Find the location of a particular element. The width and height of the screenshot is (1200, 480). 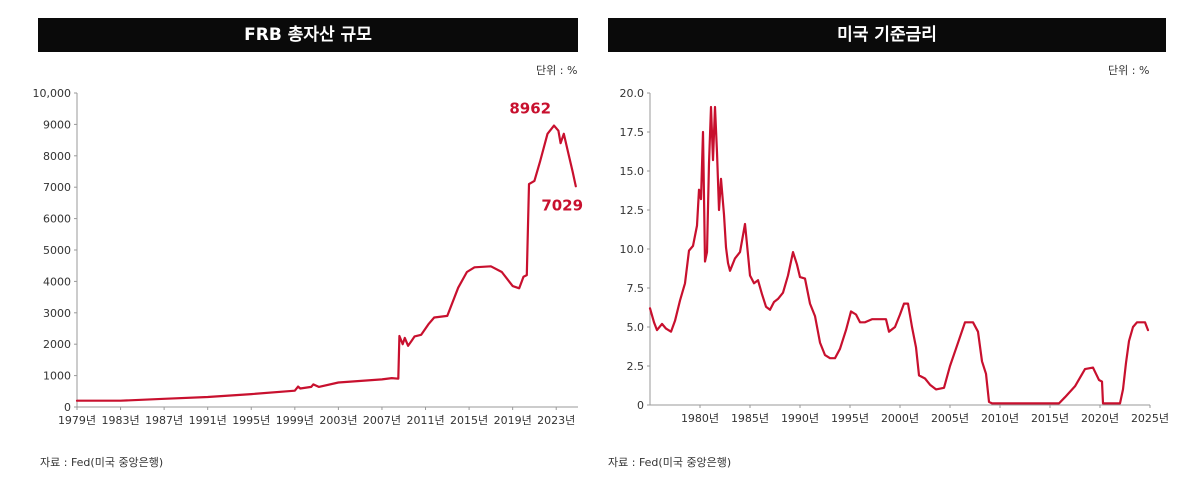

y-tick-label: 3000 is located at coordinates (57, 313).